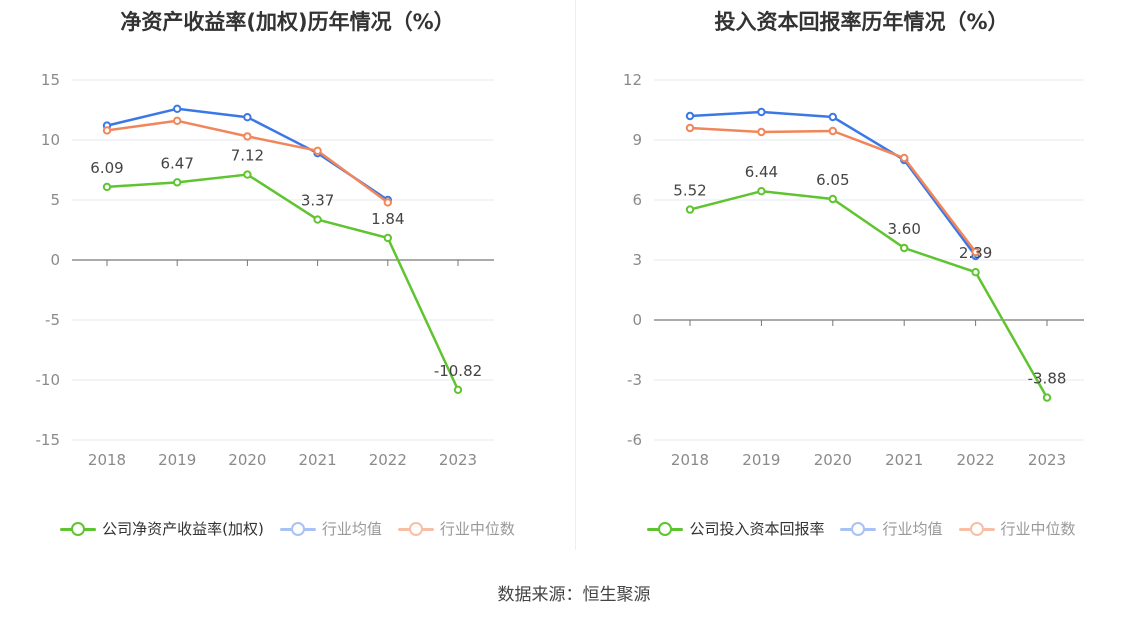  I want to click on legend-item-company: 公司净资产收益率(加权), so click(162, 528).